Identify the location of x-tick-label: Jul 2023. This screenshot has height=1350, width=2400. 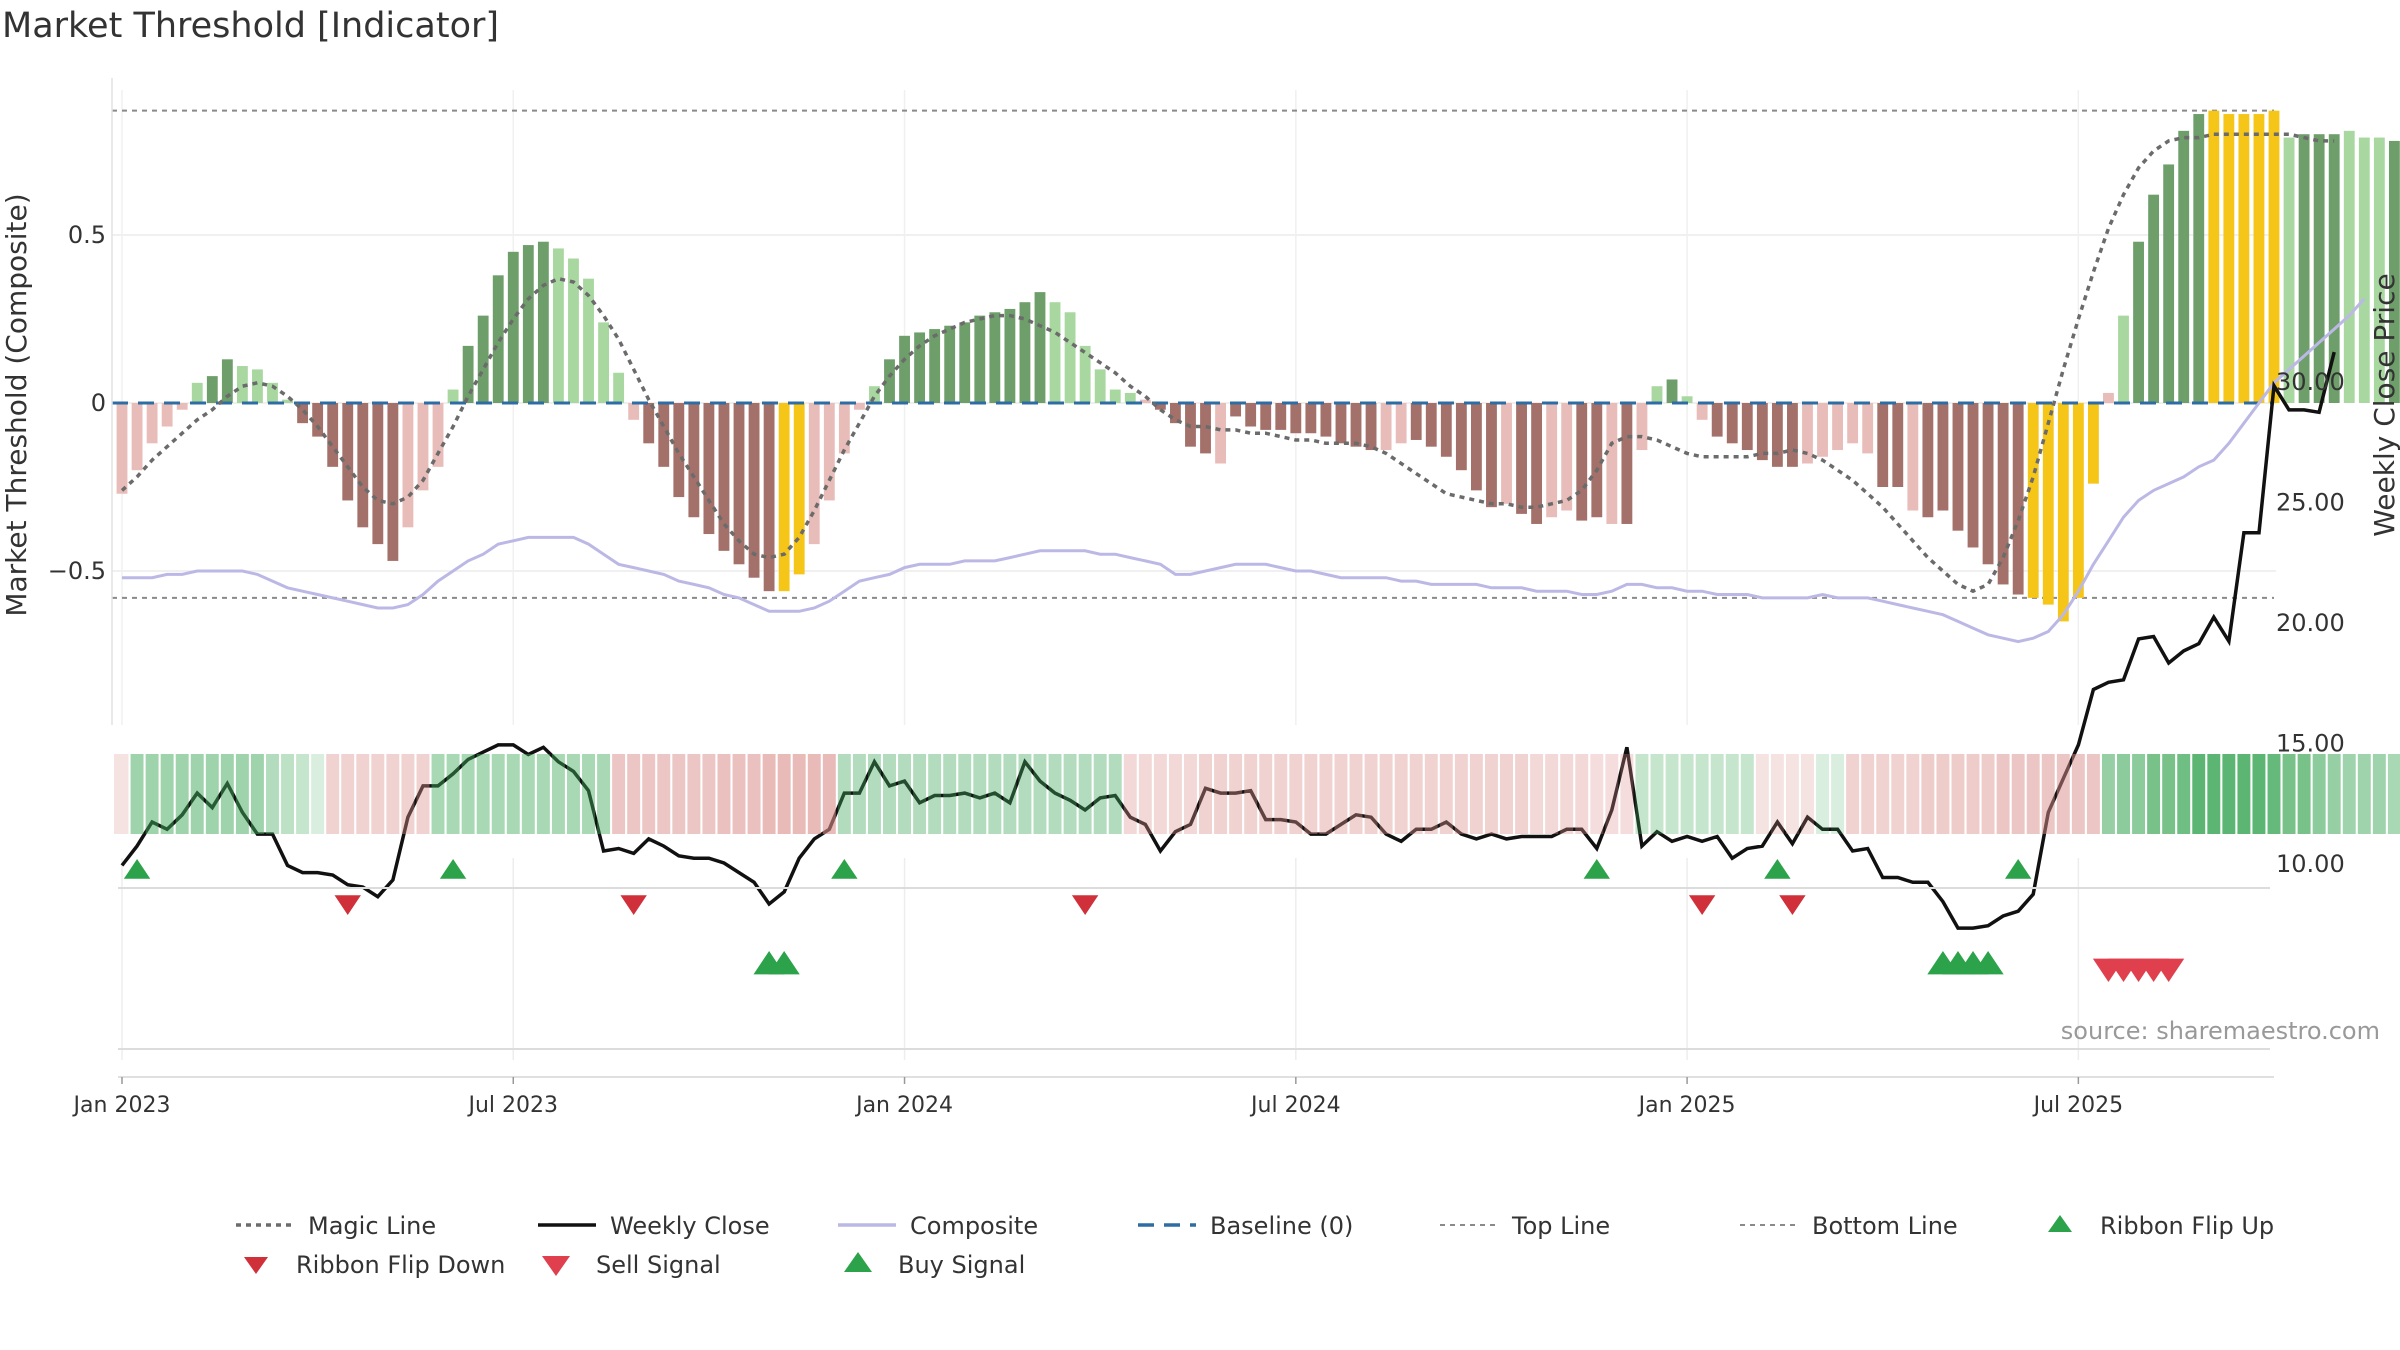
(513, 1105).